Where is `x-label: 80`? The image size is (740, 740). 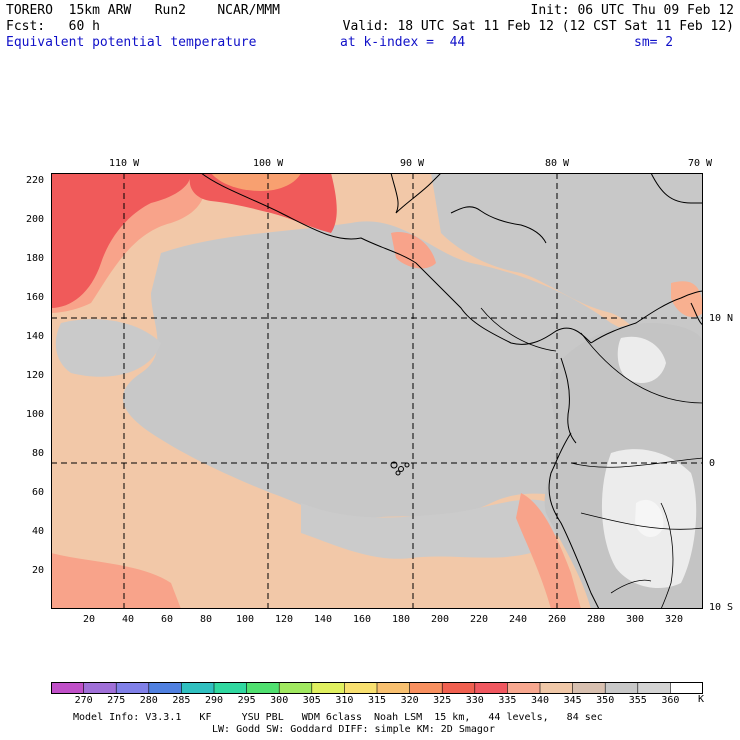 x-label: 80 is located at coordinates (206, 619).